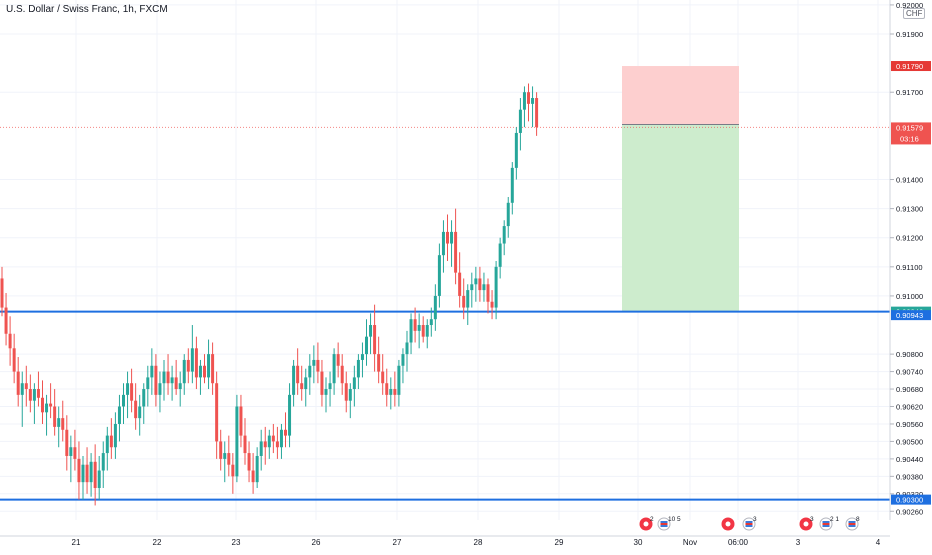 This screenshot has width=932, height=555. What do you see at coordinates (909, 127) in the screenshot?
I see `current-price-tag: 0.91579` at bounding box center [909, 127].